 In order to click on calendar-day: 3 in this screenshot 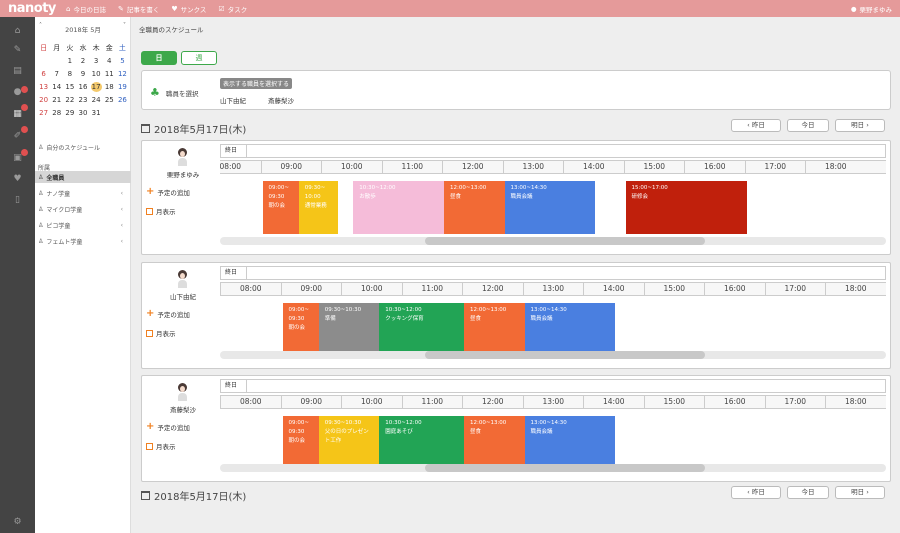, I will do `click(96, 61)`.